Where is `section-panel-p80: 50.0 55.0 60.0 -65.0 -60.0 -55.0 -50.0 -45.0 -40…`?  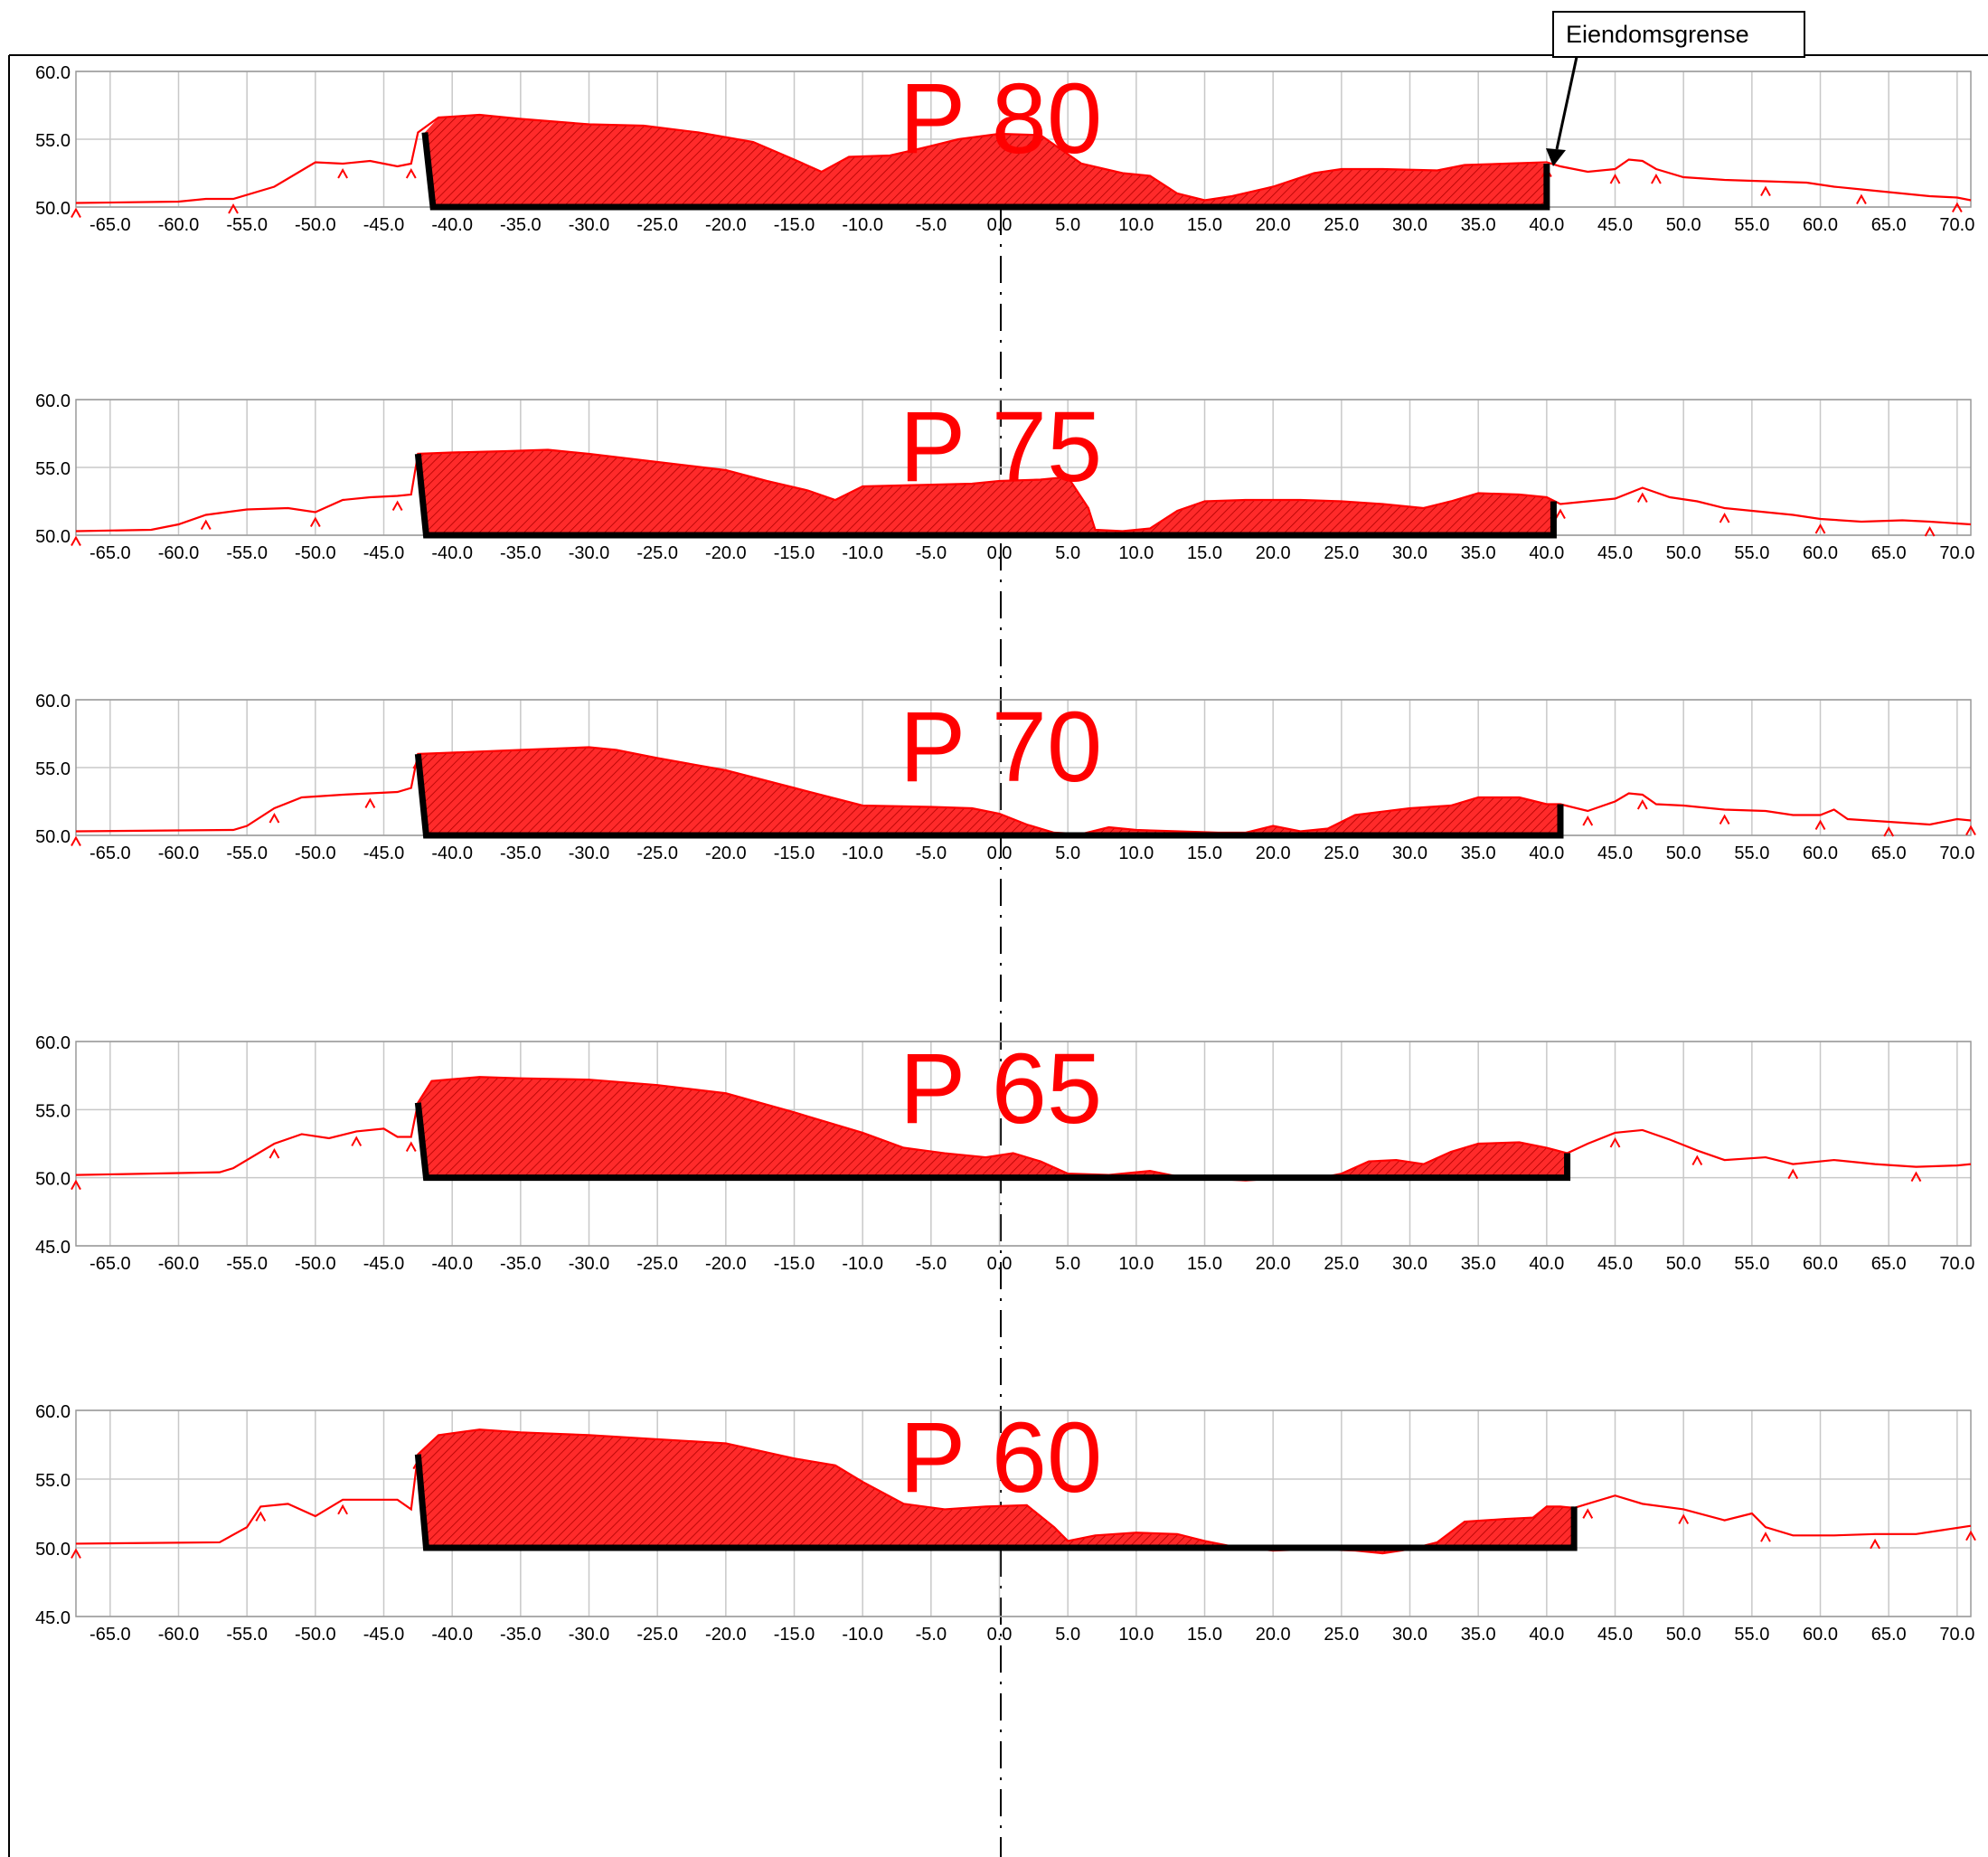
section-panel-p80: 50.0 55.0 60.0 -65.0 -60.0 -55.0 -50.0 -45.0 -40… is located at coordinates (1005, 149).